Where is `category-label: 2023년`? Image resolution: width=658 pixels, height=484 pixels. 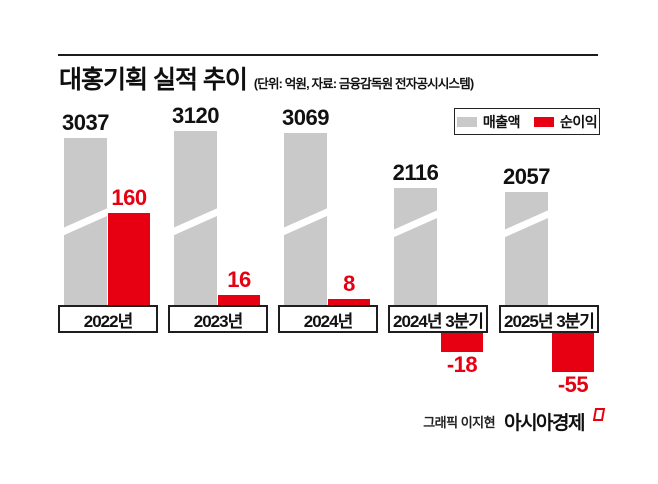
category-label: 2023년 is located at coordinates (218, 319).